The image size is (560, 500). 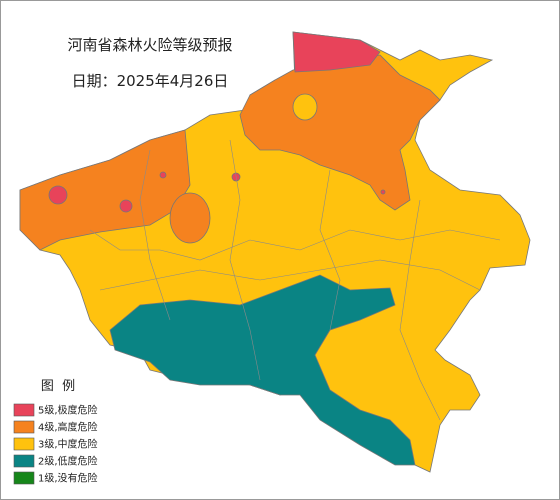 What do you see at coordinates (68, 461) in the screenshot?
I see `legend-label: 2级,低度危险` at bounding box center [68, 461].